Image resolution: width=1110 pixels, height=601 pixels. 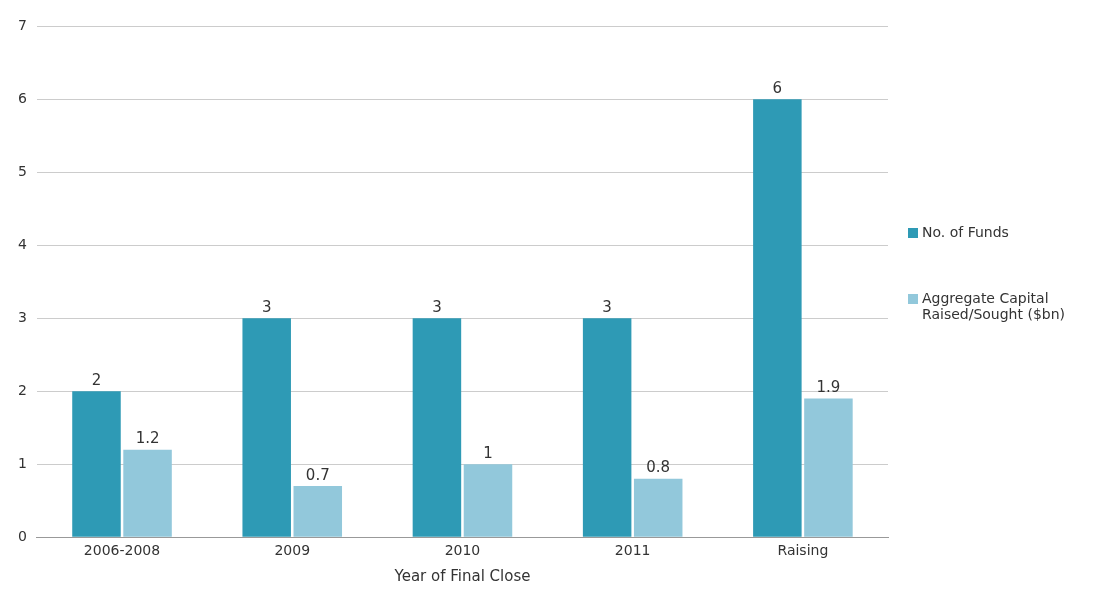 I want to click on y-tick-label: 6, so click(x=22, y=98).